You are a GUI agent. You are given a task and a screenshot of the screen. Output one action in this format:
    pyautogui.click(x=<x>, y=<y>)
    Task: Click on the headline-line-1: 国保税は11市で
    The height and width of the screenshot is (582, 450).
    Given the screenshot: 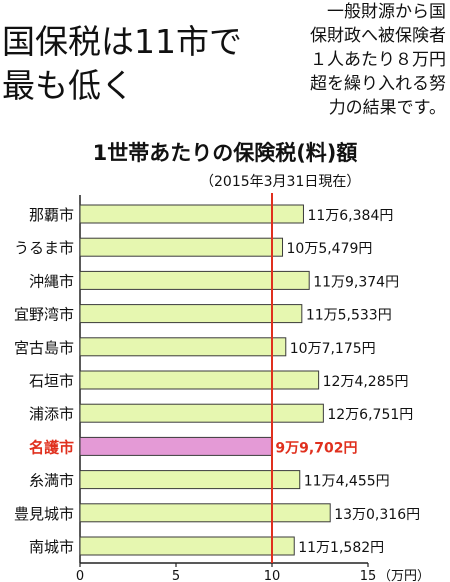 What is the action you would take?
    pyautogui.click(x=122, y=41)
    